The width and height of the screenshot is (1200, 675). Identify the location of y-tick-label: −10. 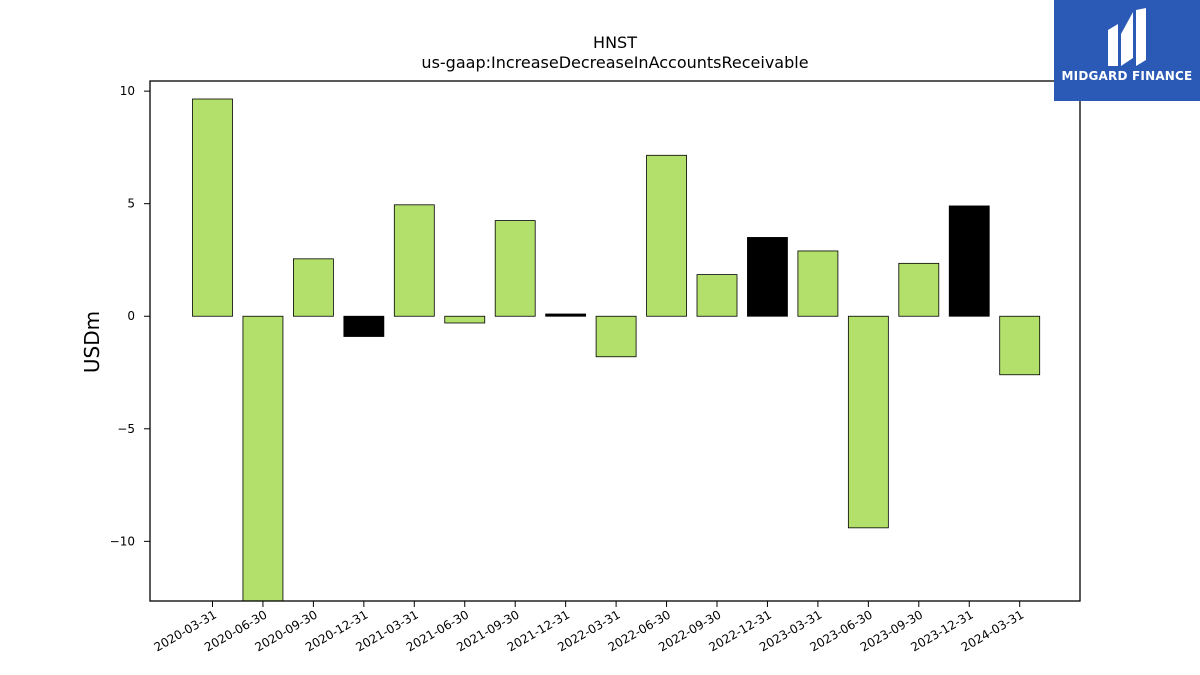
(122, 541).